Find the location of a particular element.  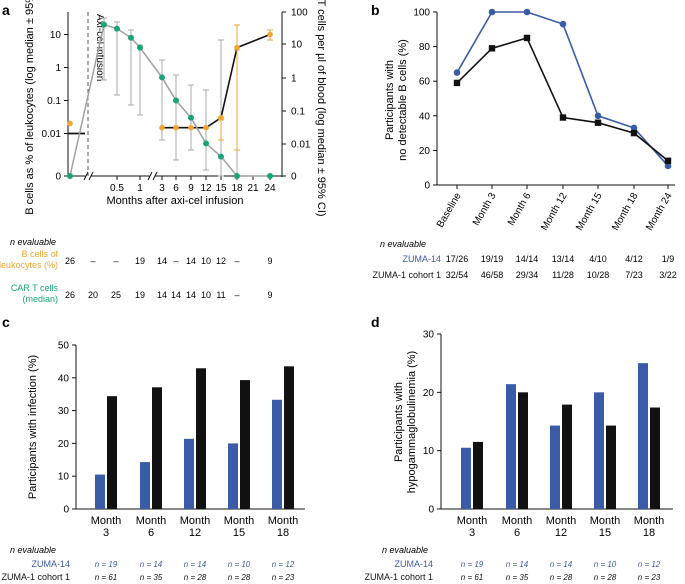

table-cell: 46/58 is located at coordinates (492, 275).